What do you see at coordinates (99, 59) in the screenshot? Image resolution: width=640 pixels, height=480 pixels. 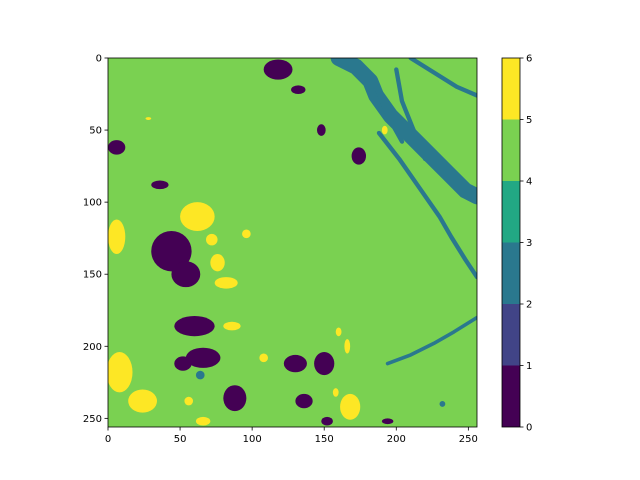 I see `y-tick-label-0: 0` at bounding box center [99, 59].